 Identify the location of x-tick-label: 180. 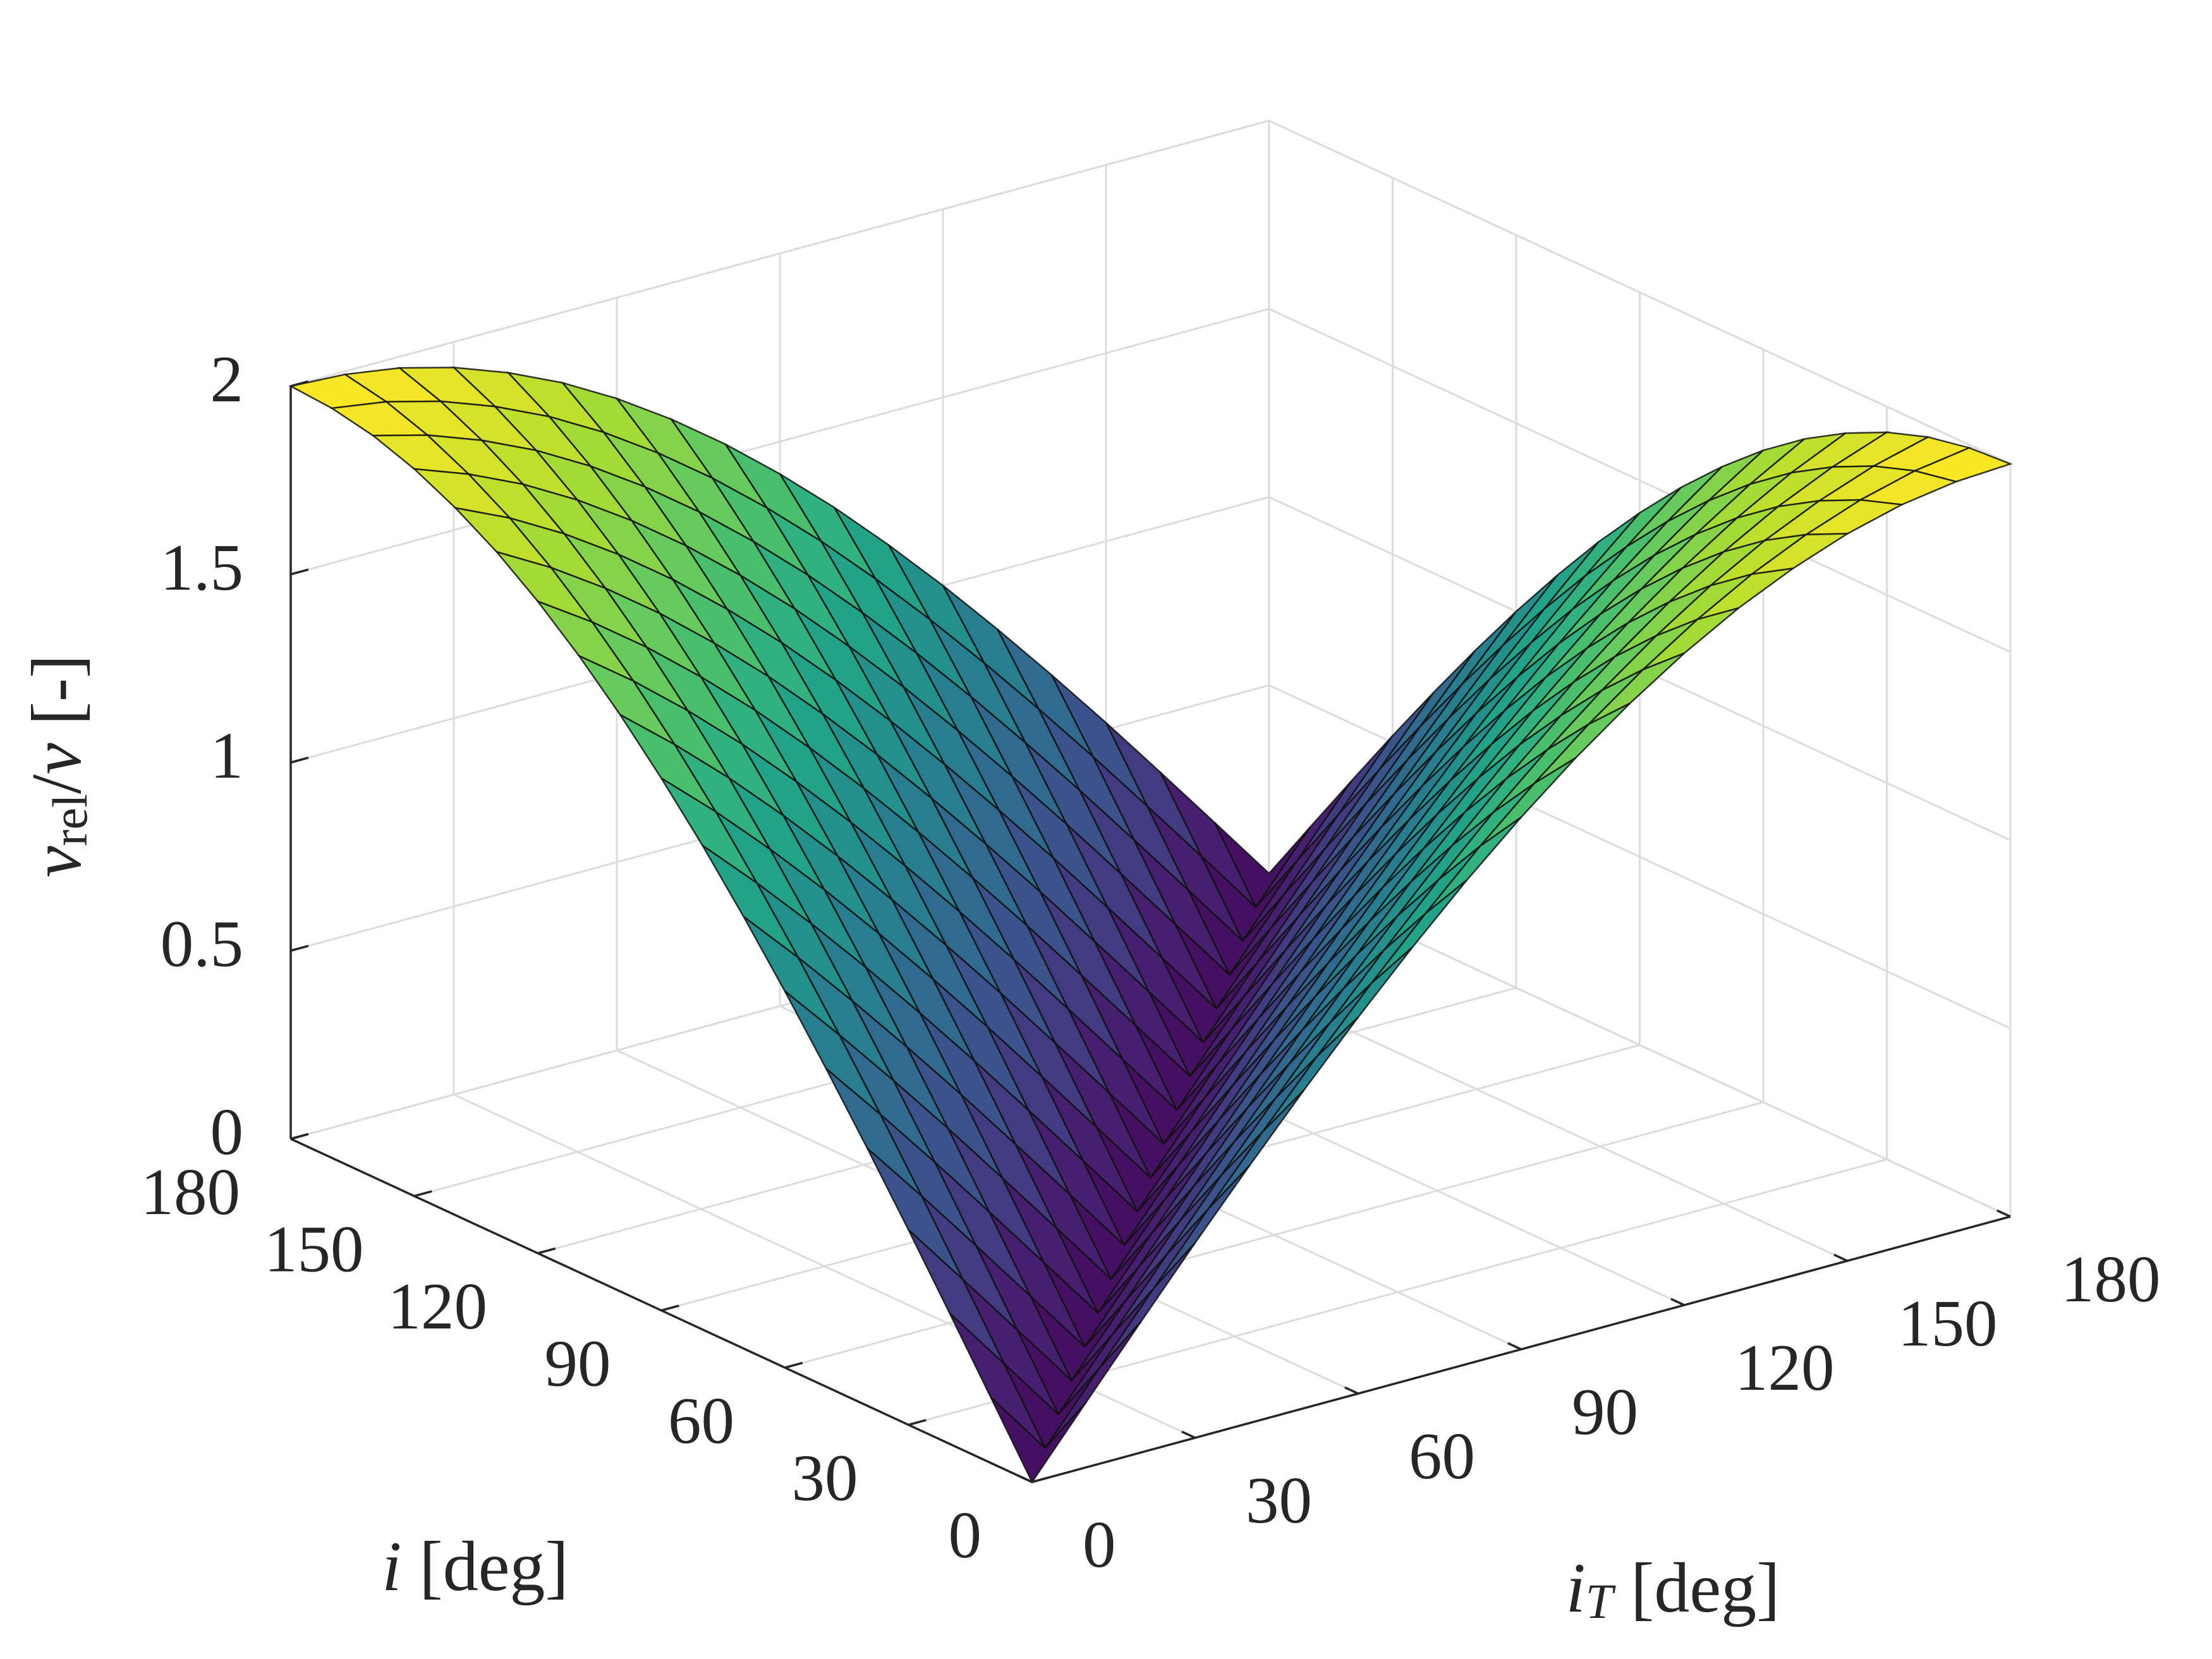
(2111, 1279).